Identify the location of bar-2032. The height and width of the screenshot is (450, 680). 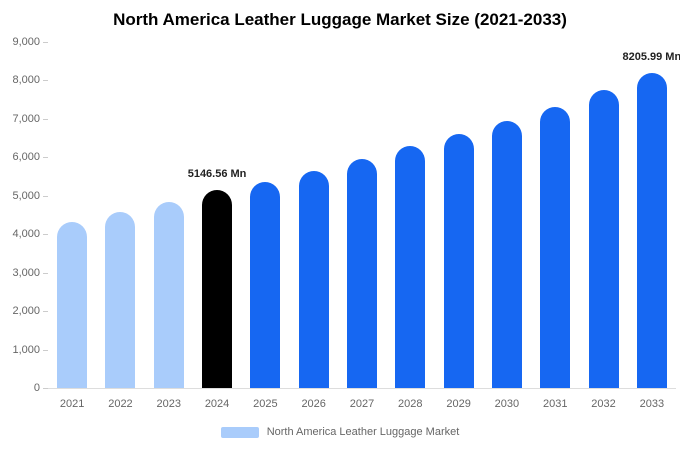
(603, 238).